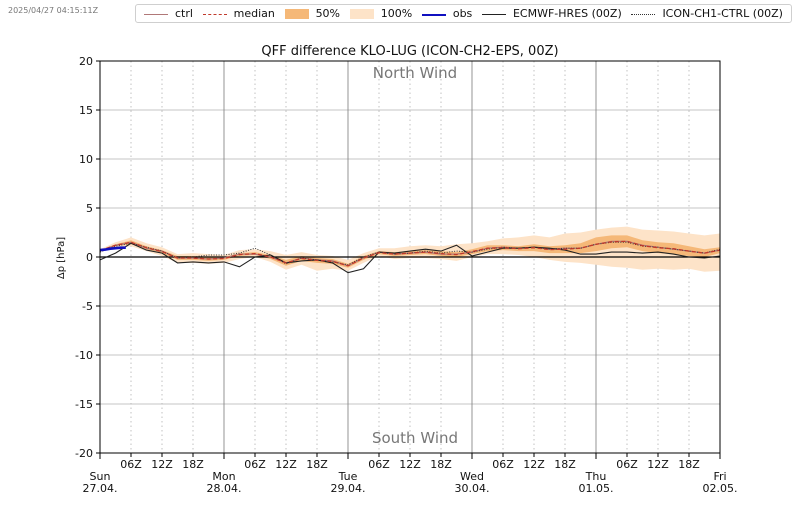 The width and height of the screenshot is (800, 509). I want to click on legend-item-icon-ch1-ctrl-00z: ICON-CH1-CTRL (00Z), so click(707, 13).